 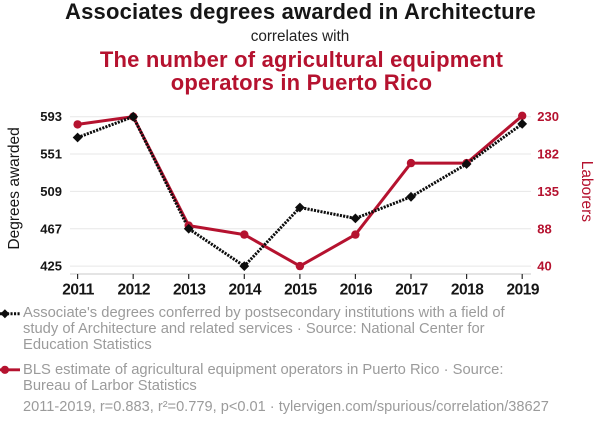 What do you see at coordinates (356, 289) in the screenshot?
I see `svg-text: 2016` at bounding box center [356, 289].